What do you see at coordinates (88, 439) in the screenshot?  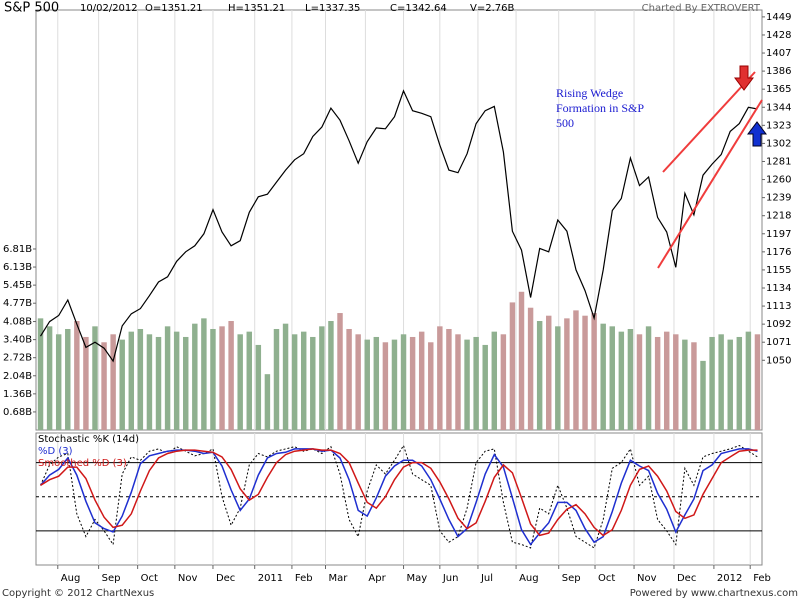 I see `legend-entry: Stochastic %K (14d)` at bounding box center [88, 439].